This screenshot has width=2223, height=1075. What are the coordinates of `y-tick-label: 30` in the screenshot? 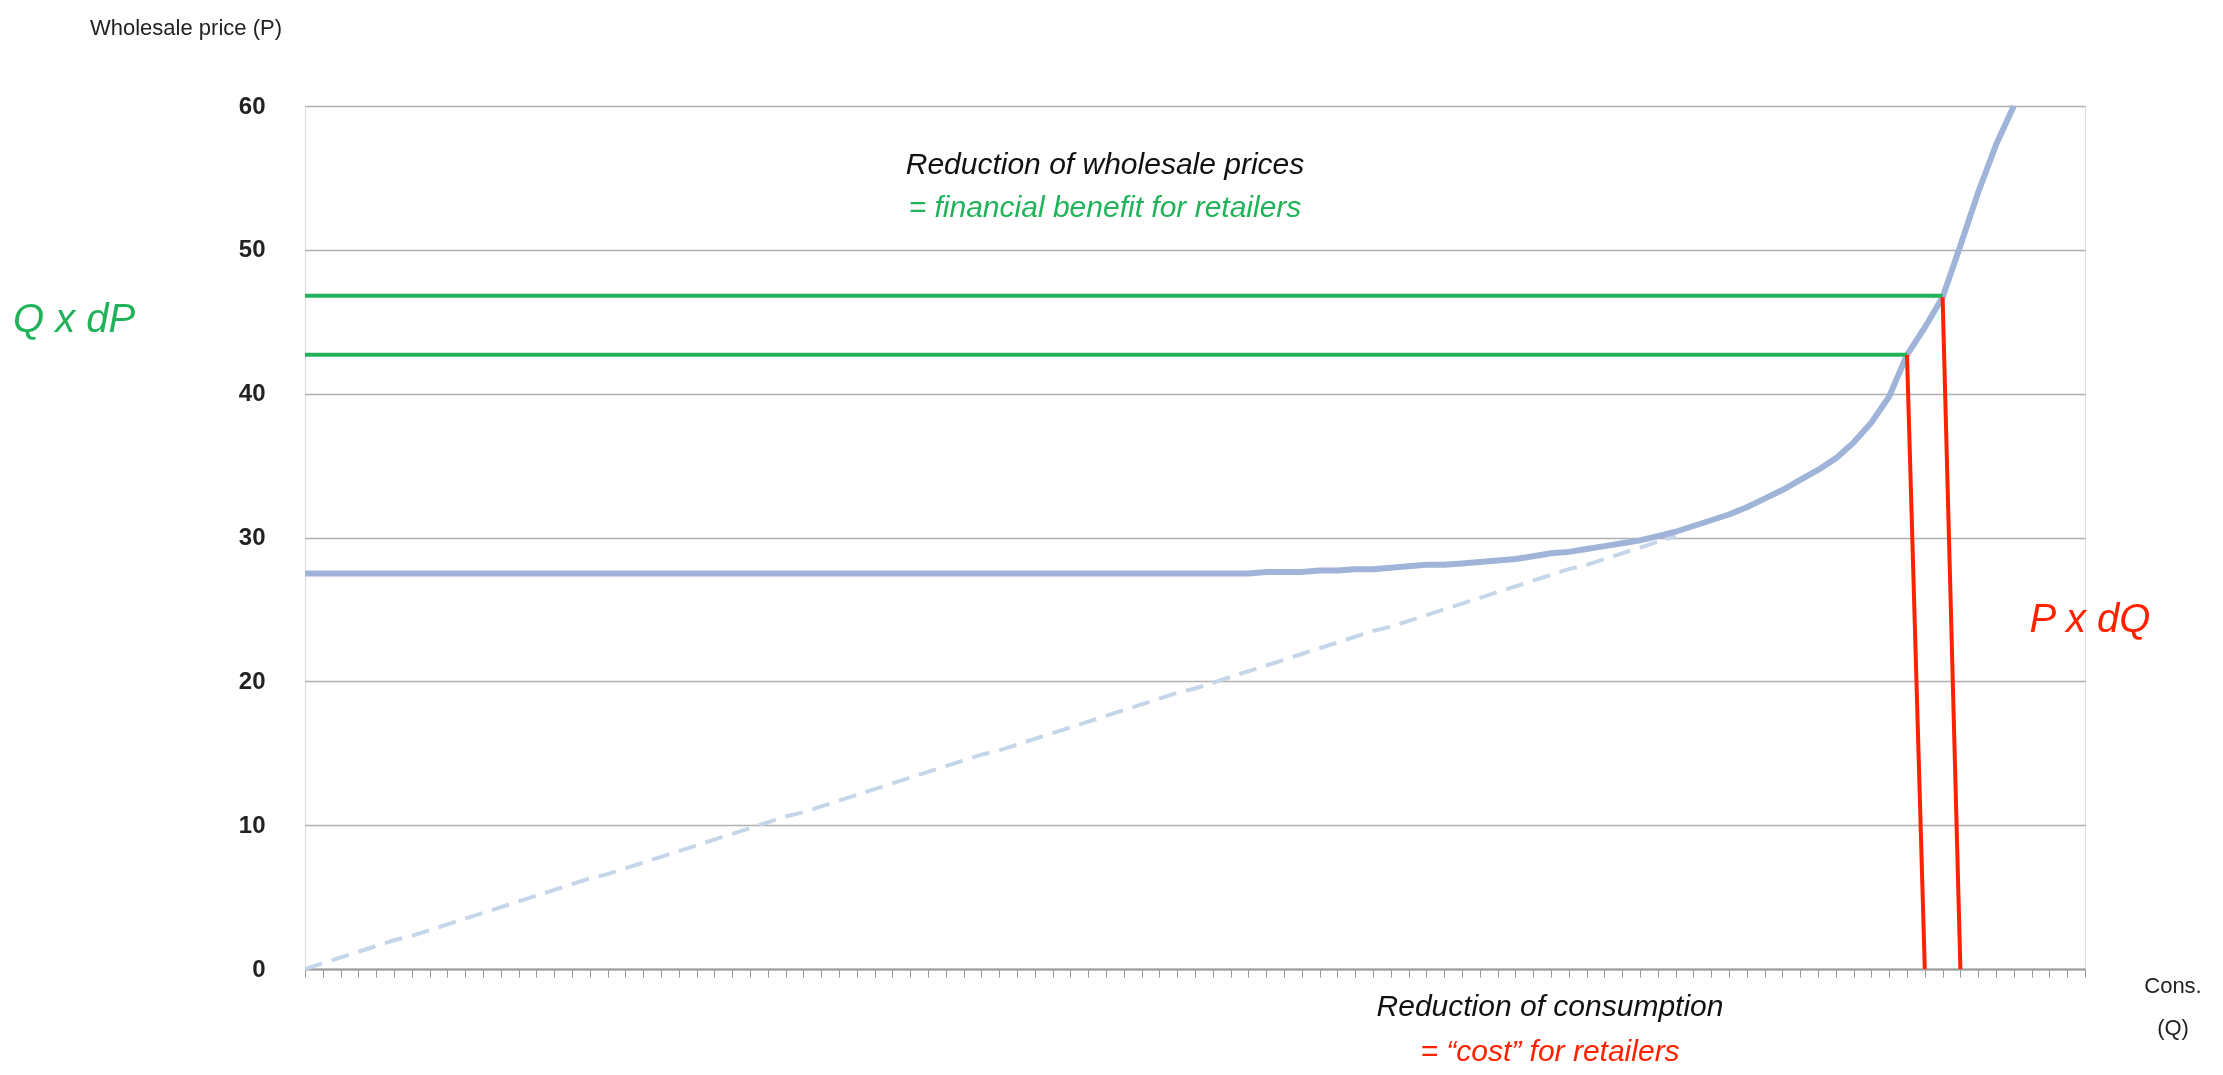 It's located at (252, 536).